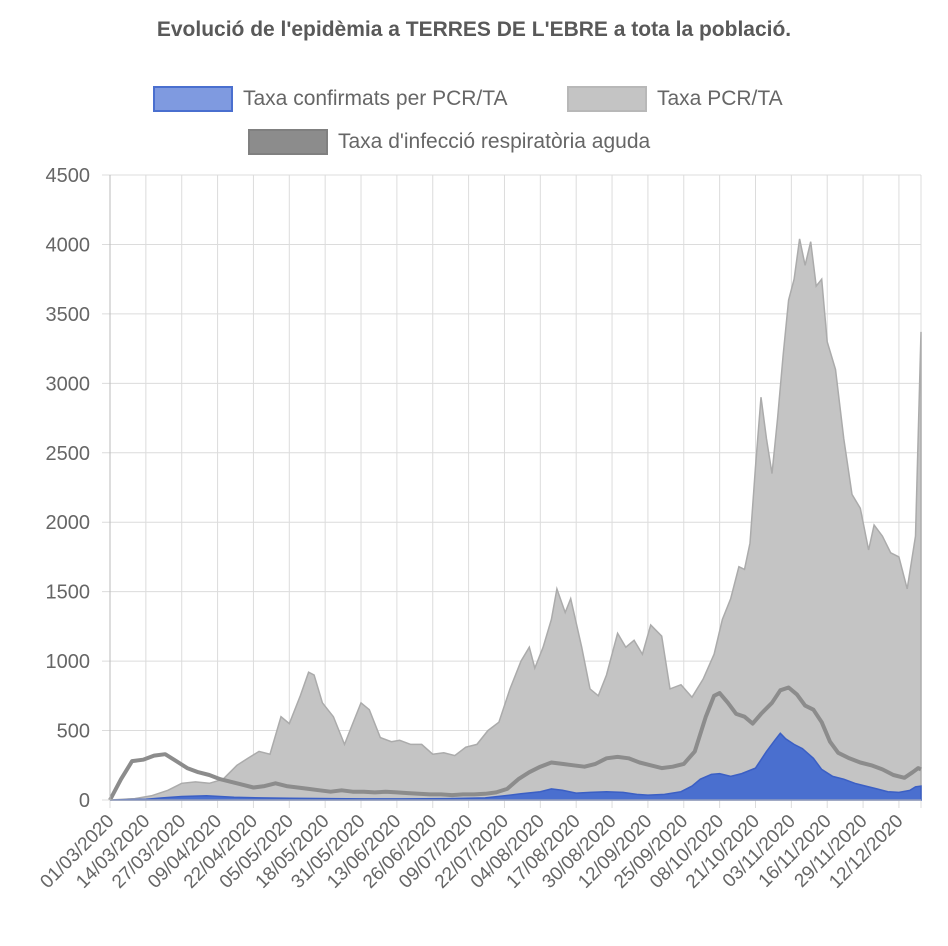  I want to click on legend-item-pcr: Taxa PCR/TA, so click(675, 99).